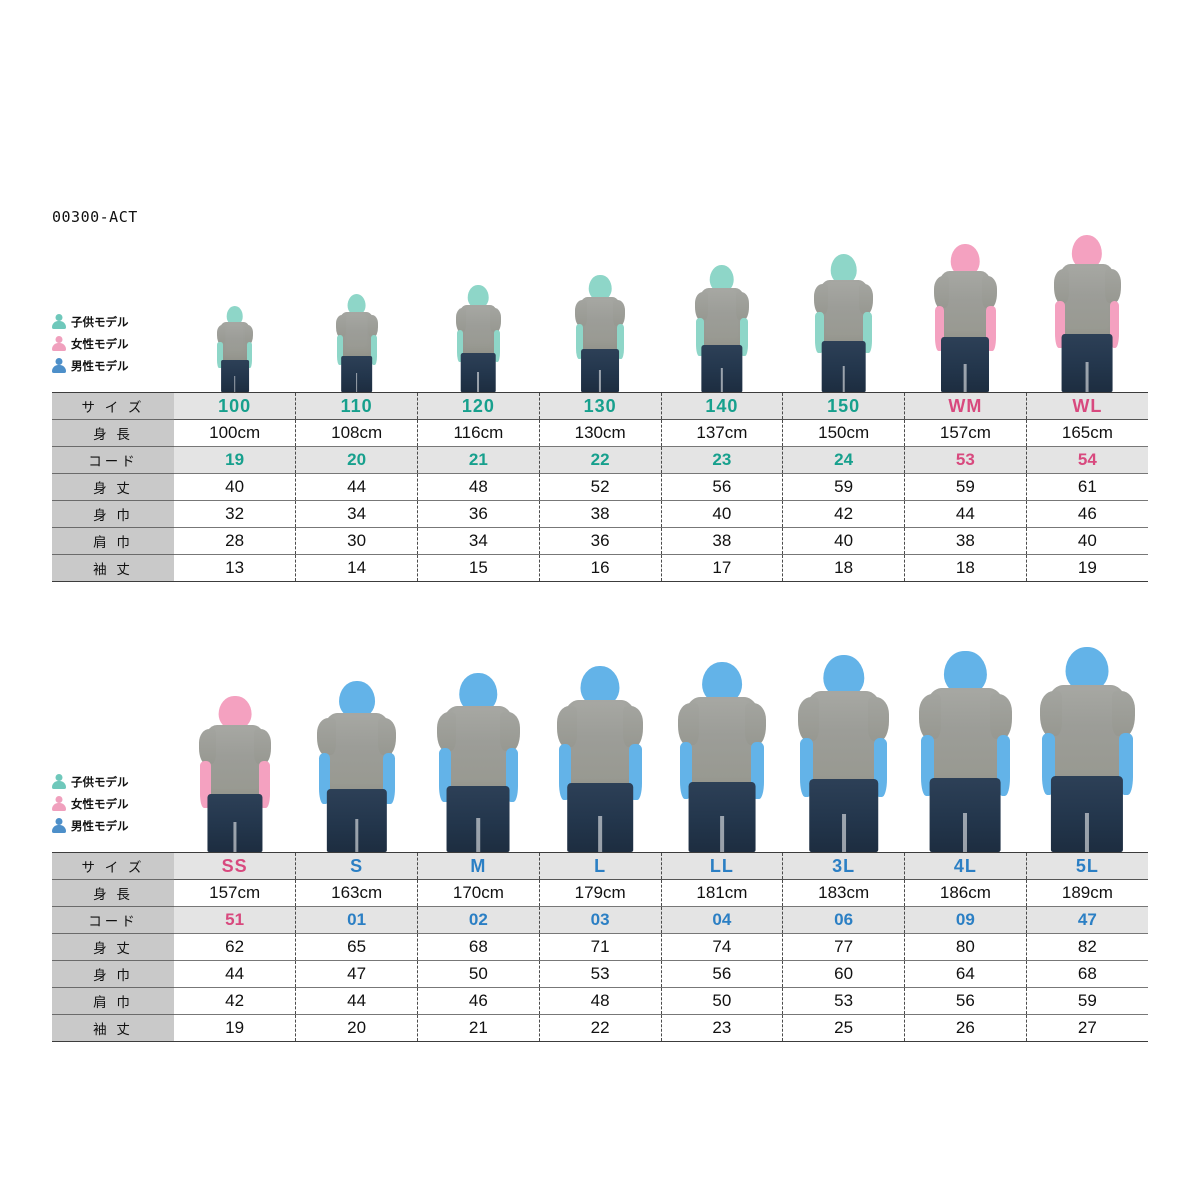 Image resolution: width=1200 pixels, height=1204 pixels. Describe the element at coordinates (235, 433) in the screenshot. I see `cell-height-100: 100cm` at that location.